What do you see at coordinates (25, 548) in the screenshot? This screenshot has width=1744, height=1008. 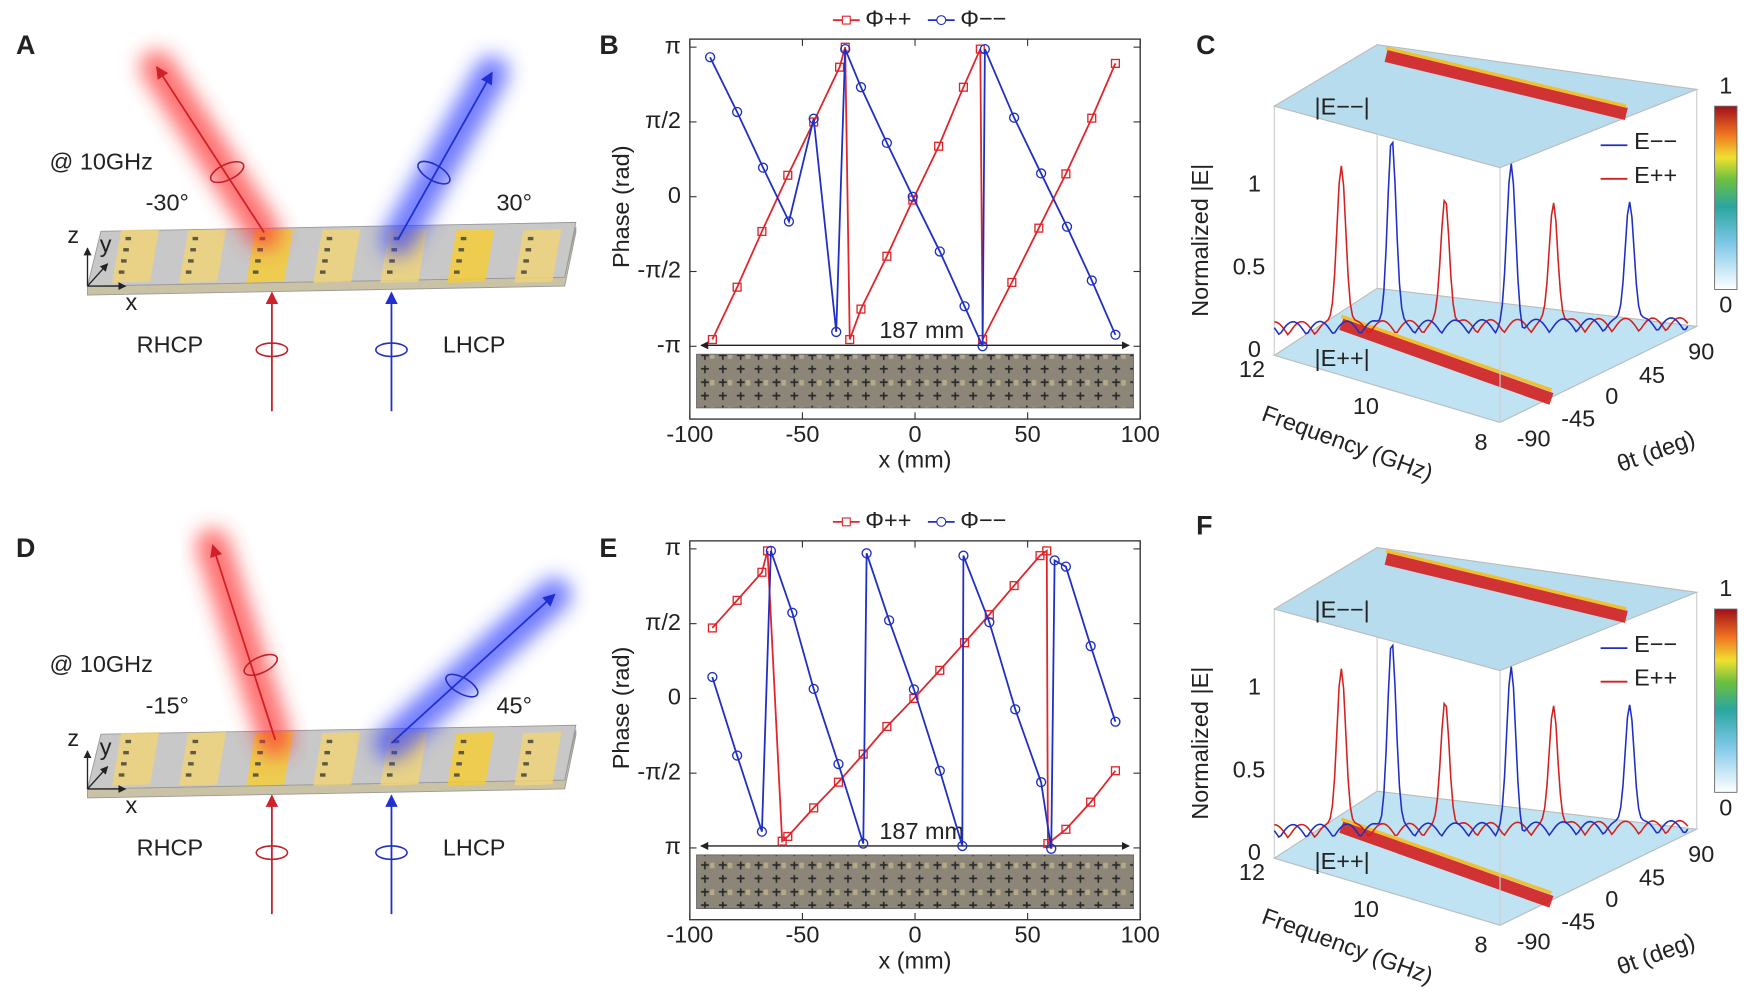 I see `panel-label: D` at bounding box center [25, 548].